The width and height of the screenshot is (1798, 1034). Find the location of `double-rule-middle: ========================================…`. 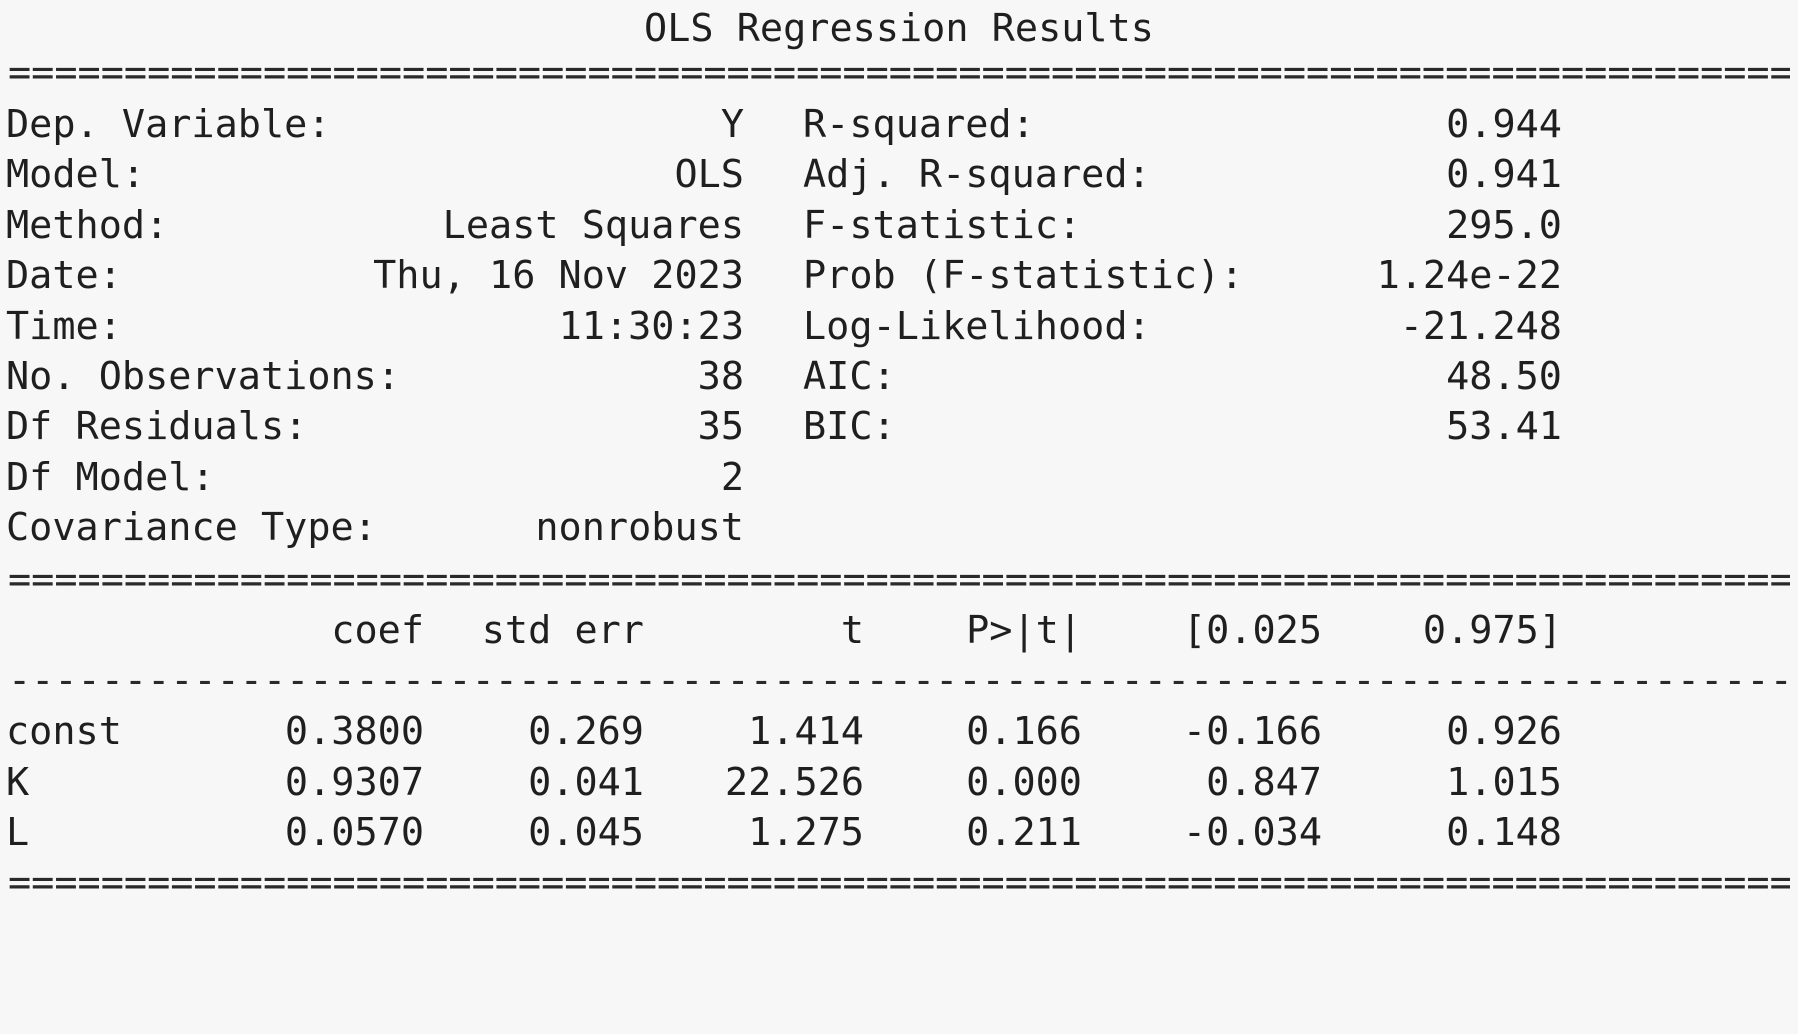

double-rule-middle: ========================================… is located at coordinates (899, 580).